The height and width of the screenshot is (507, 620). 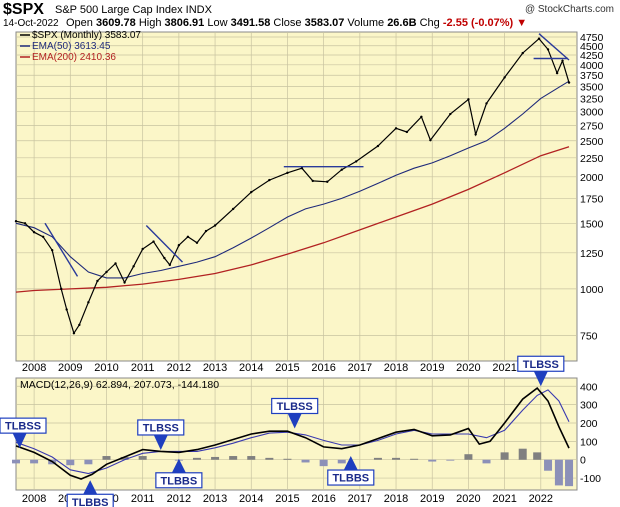 What do you see at coordinates (592, 199) in the screenshot?
I see `price-y-tick-label: 1750` at bounding box center [592, 199].